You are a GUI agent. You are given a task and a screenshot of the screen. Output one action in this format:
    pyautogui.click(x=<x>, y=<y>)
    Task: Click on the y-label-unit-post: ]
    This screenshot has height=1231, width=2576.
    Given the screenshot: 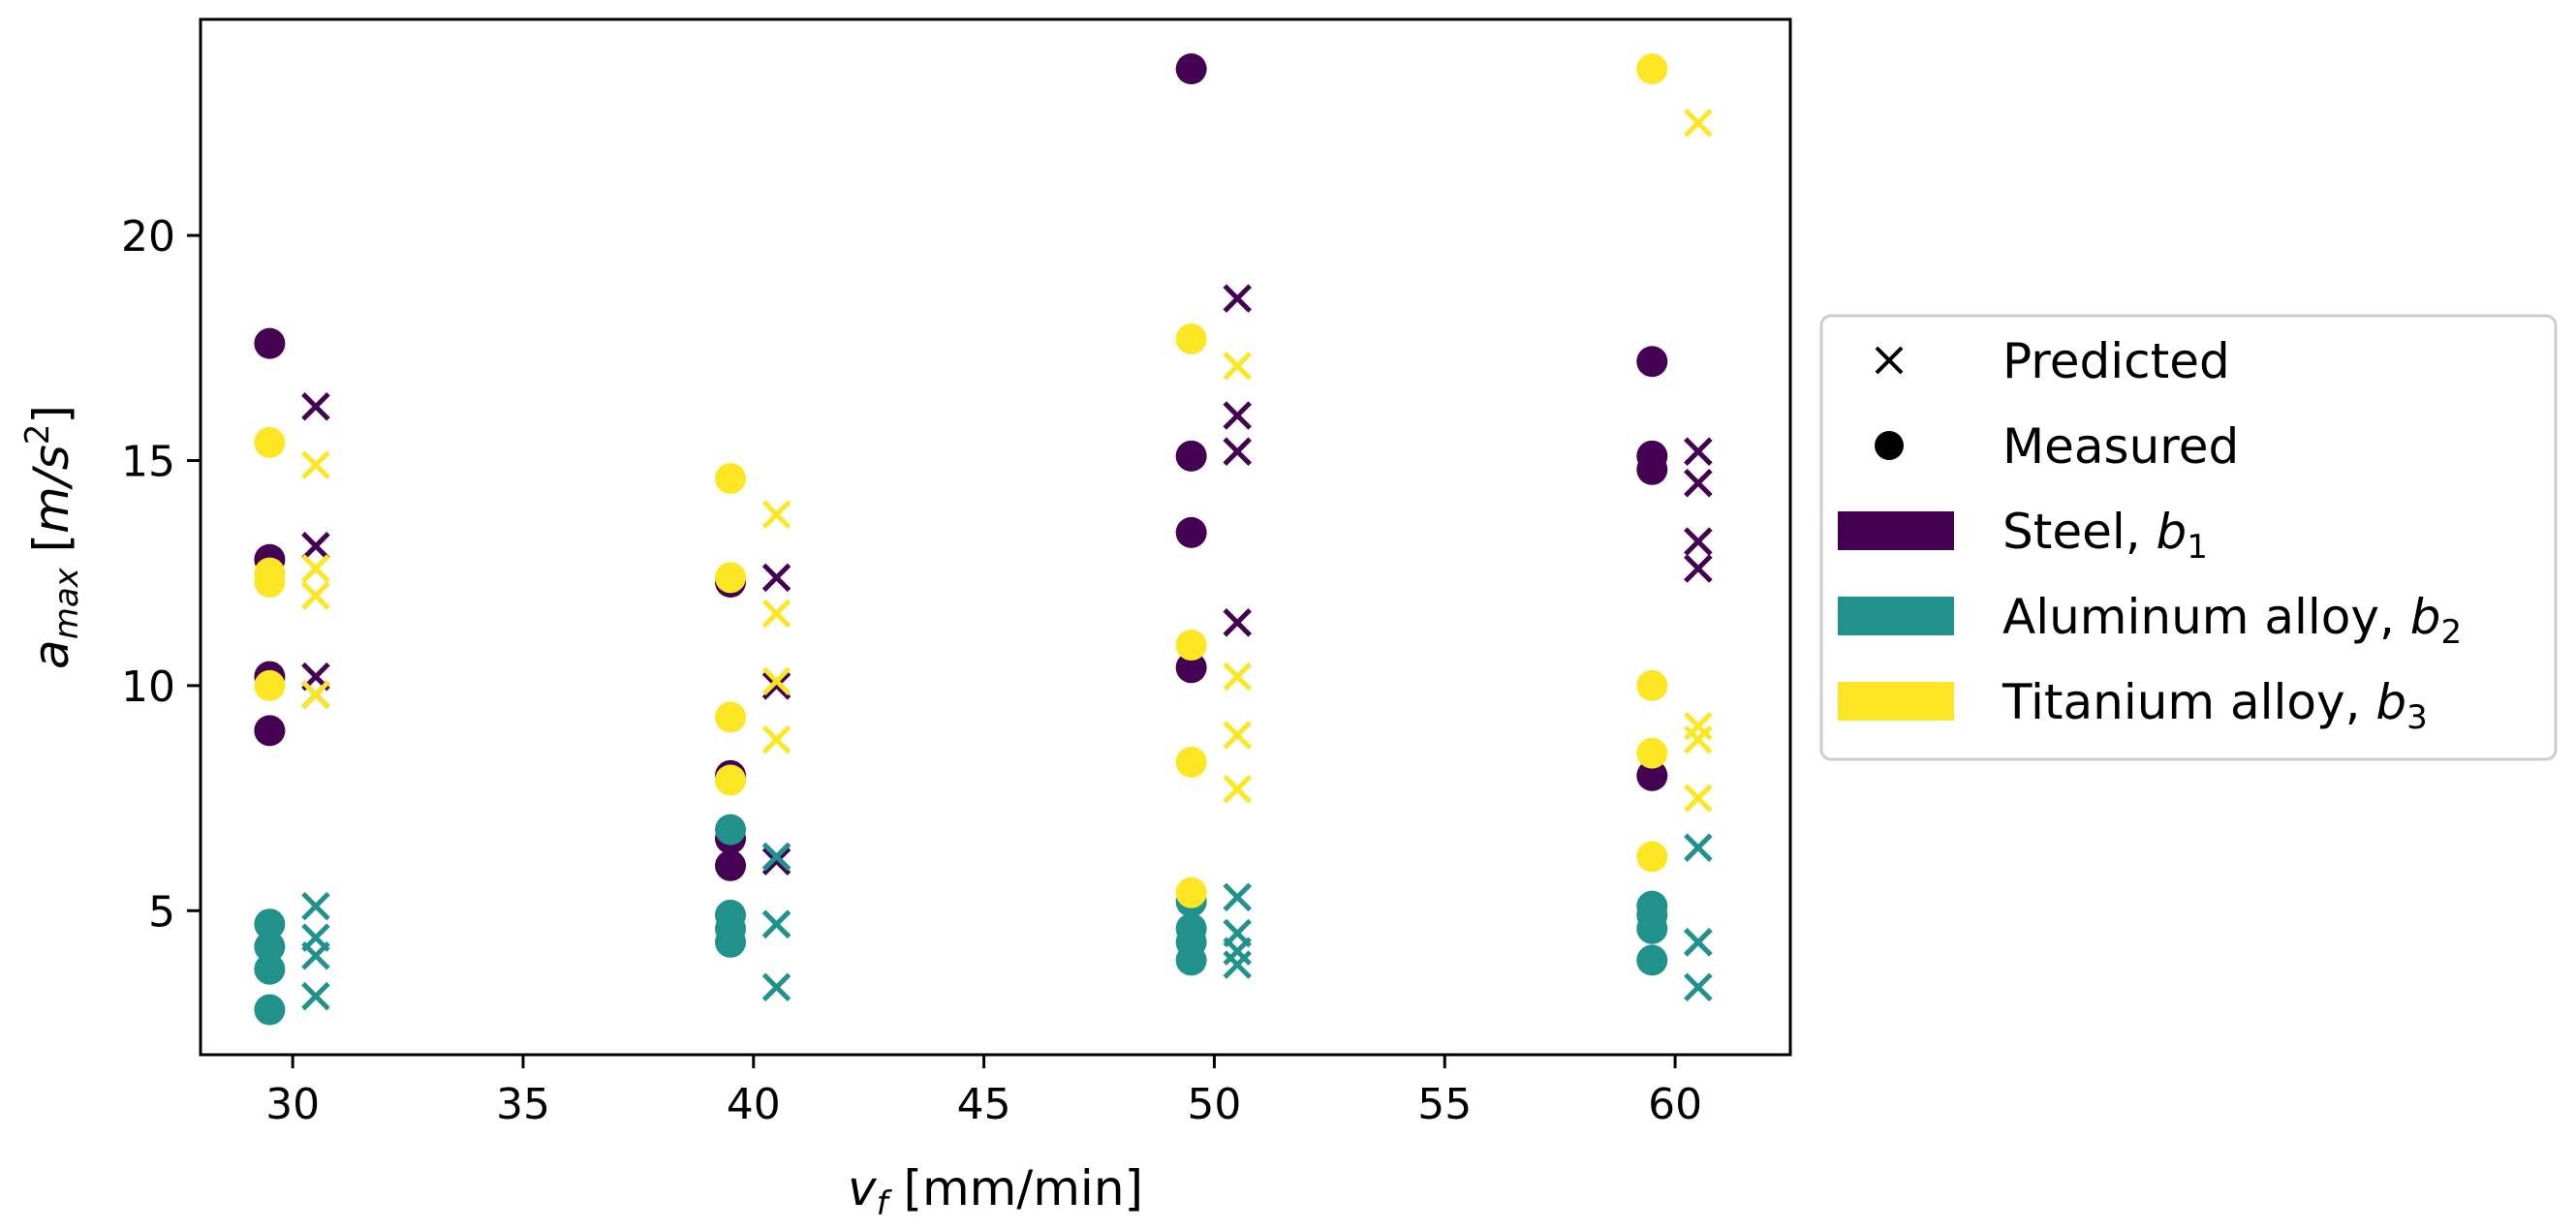 What is the action you would take?
    pyautogui.click(x=51, y=414)
    